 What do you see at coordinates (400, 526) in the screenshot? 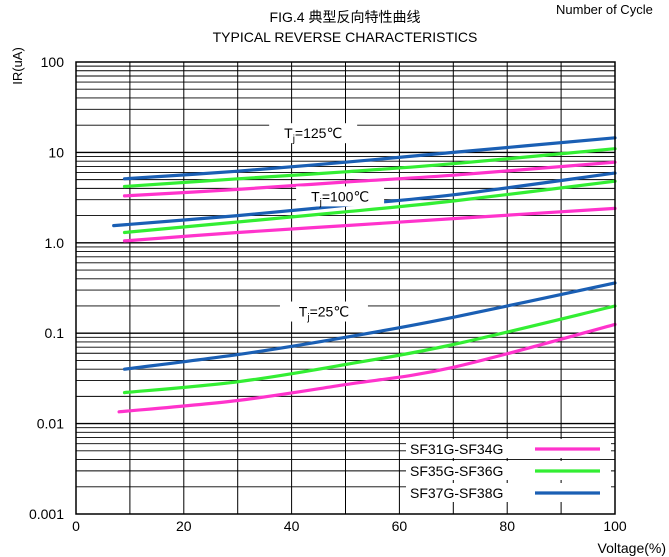
I see `x-tick-label: 60` at bounding box center [400, 526].